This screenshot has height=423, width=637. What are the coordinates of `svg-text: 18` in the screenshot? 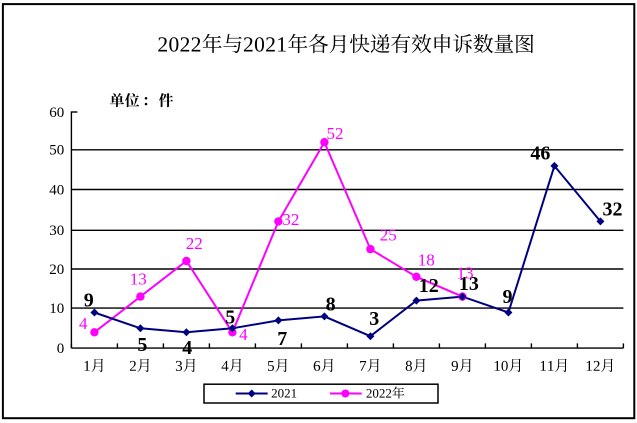 It's located at (426, 260).